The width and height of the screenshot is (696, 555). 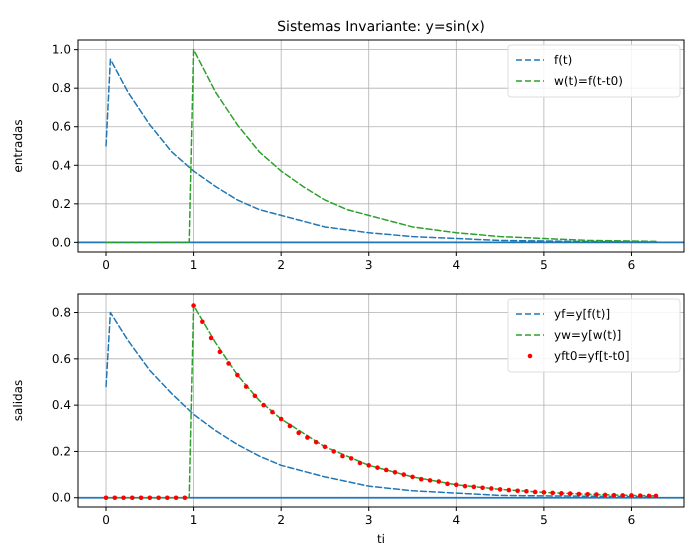 What do you see at coordinates (381, 539) in the screenshot?
I see `x-axis-title: ti` at bounding box center [381, 539].